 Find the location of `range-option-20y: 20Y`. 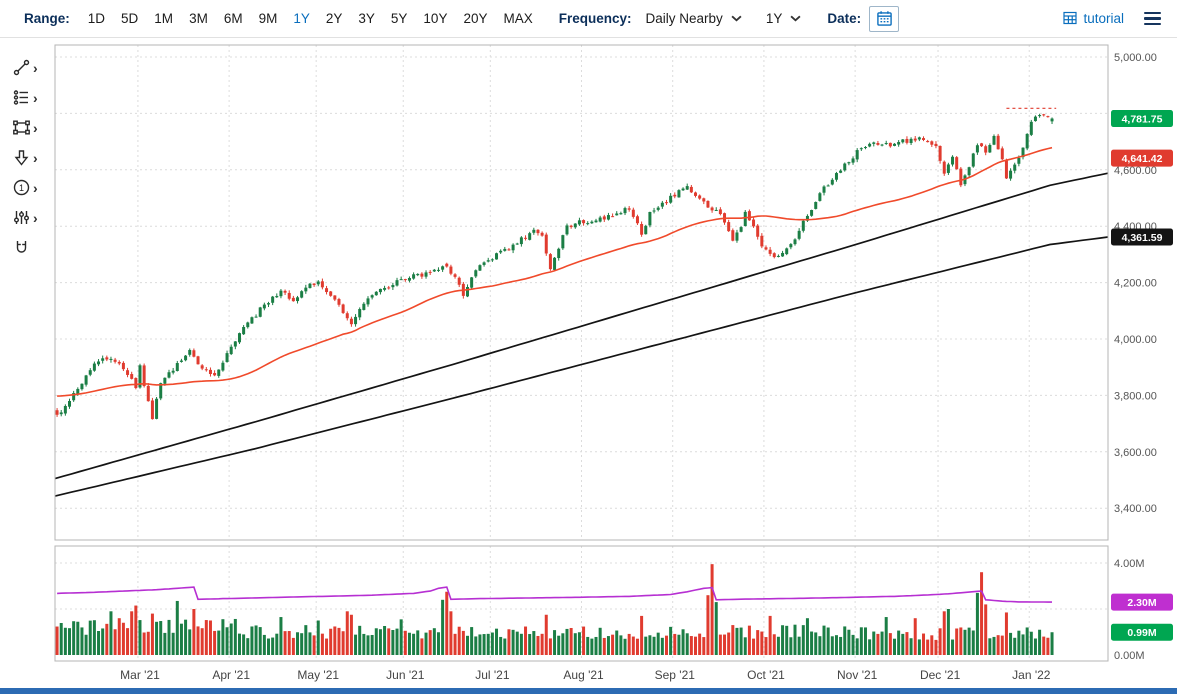

range-option-20y: 20Y is located at coordinates (475, 18).